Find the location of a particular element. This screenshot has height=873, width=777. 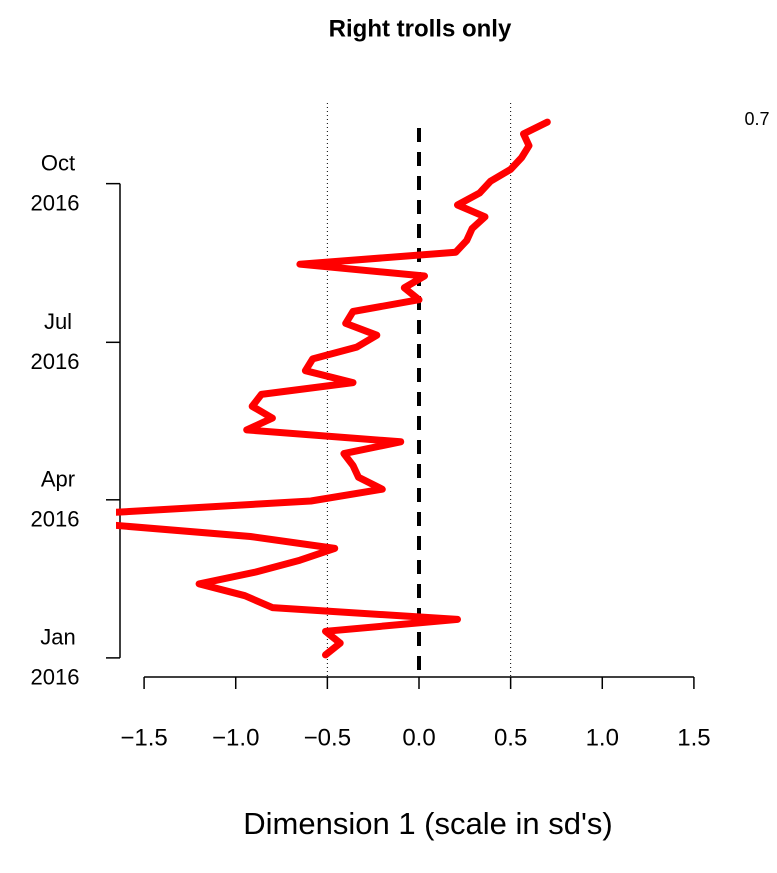

x-tick-label: −1.5 is located at coordinates (143, 737).